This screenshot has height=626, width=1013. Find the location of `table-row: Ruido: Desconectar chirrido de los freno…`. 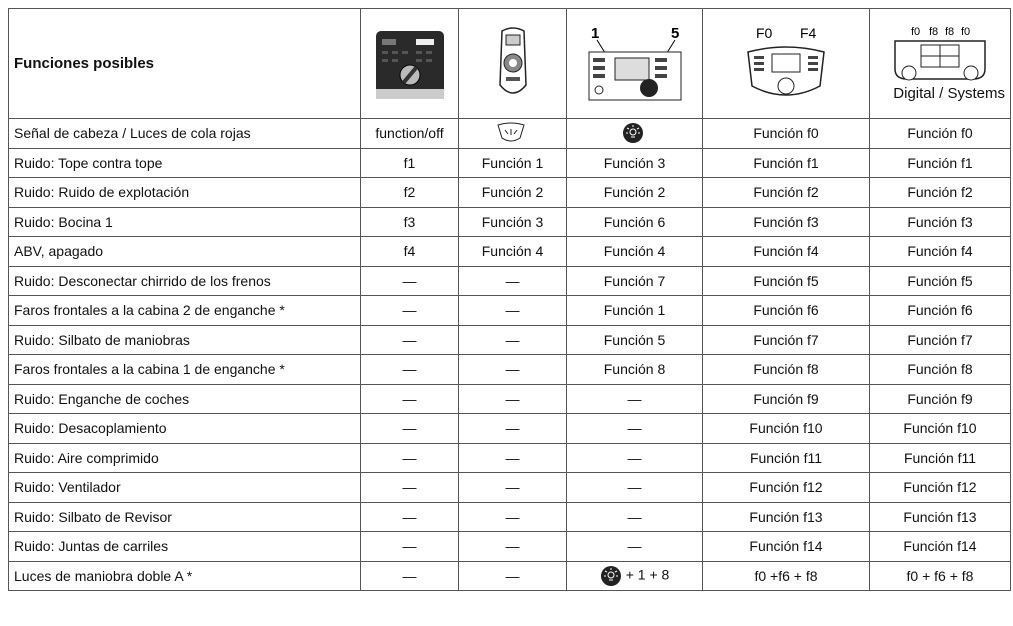

table-row: Ruido: Desconectar chirrido de los freno… is located at coordinates (509, 280).